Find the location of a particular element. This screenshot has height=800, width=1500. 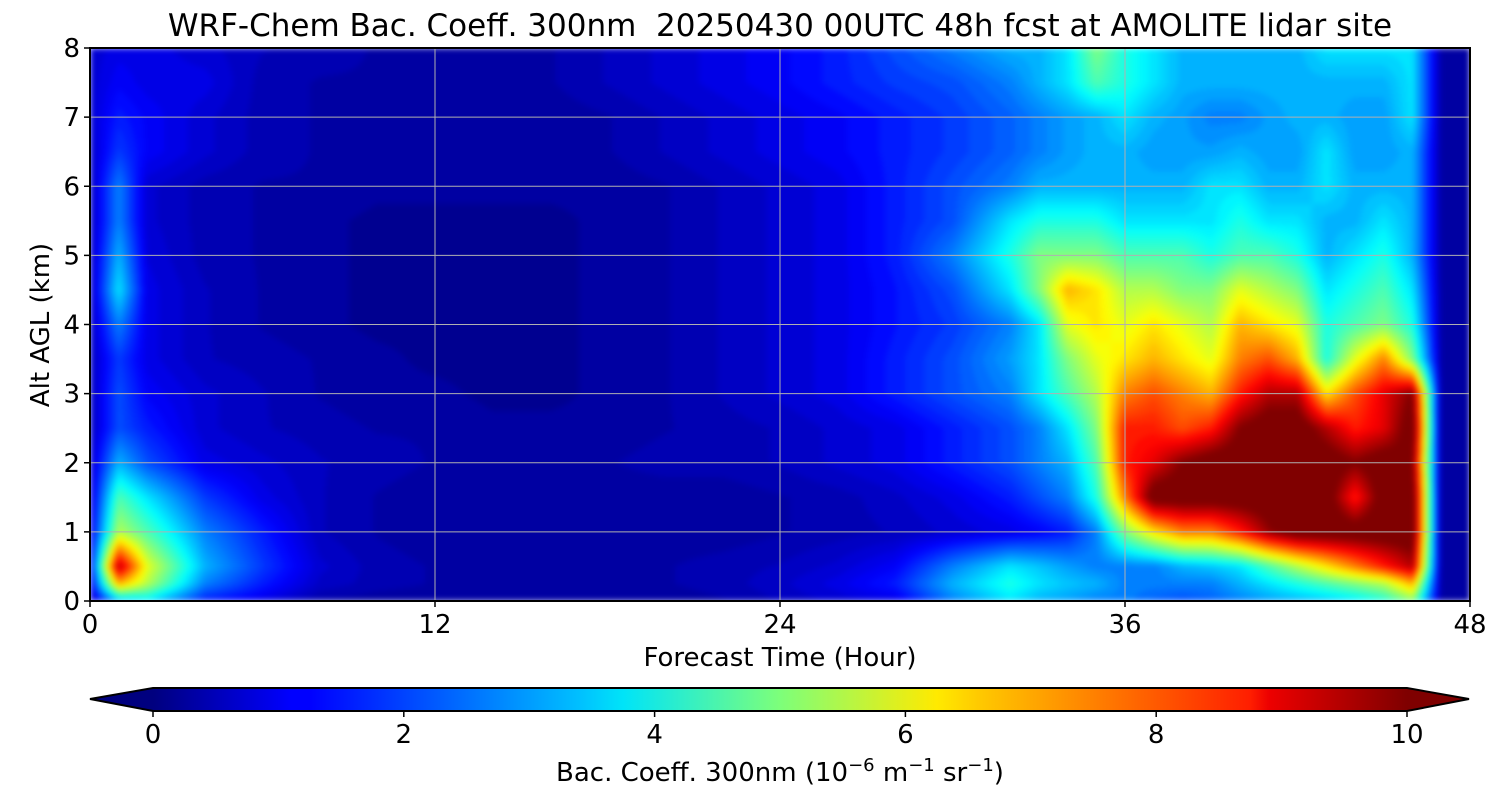

x-tick-label: 36 is located at coordinates (1124, 625).